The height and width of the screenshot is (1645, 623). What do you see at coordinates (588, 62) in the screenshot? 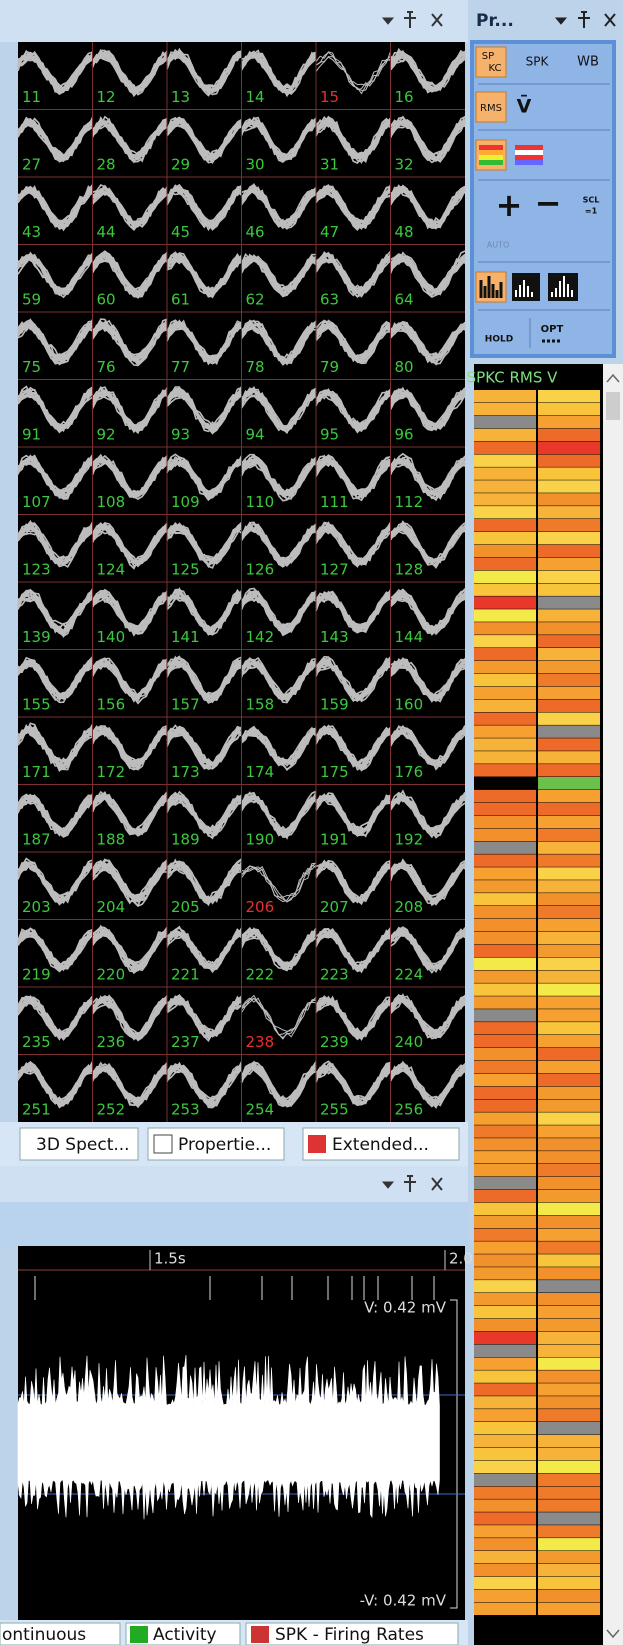
I see `wb-button: WB` at bounding box center [588, 62].